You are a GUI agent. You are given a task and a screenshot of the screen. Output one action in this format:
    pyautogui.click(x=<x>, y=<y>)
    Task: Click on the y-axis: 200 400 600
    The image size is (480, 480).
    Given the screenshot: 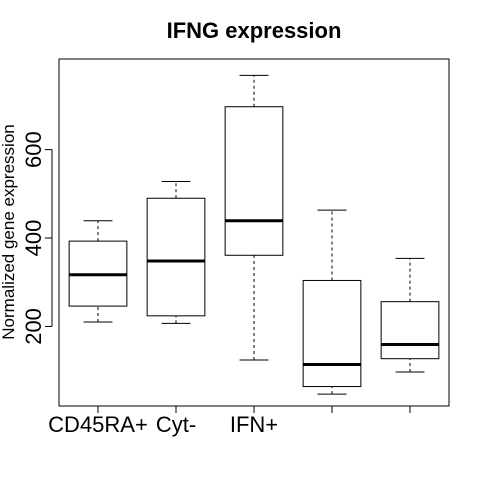 What is the action you would take?
    pyautogui.click(x=37, y=238)
    